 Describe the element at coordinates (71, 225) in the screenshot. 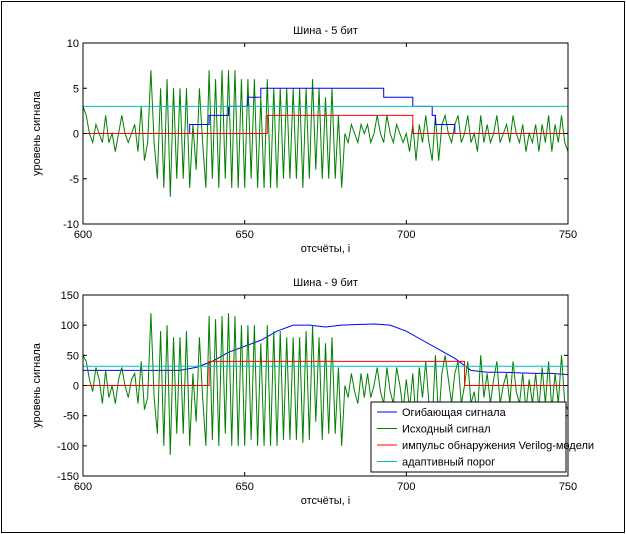

I see `y-tick-label: -10` at that location.